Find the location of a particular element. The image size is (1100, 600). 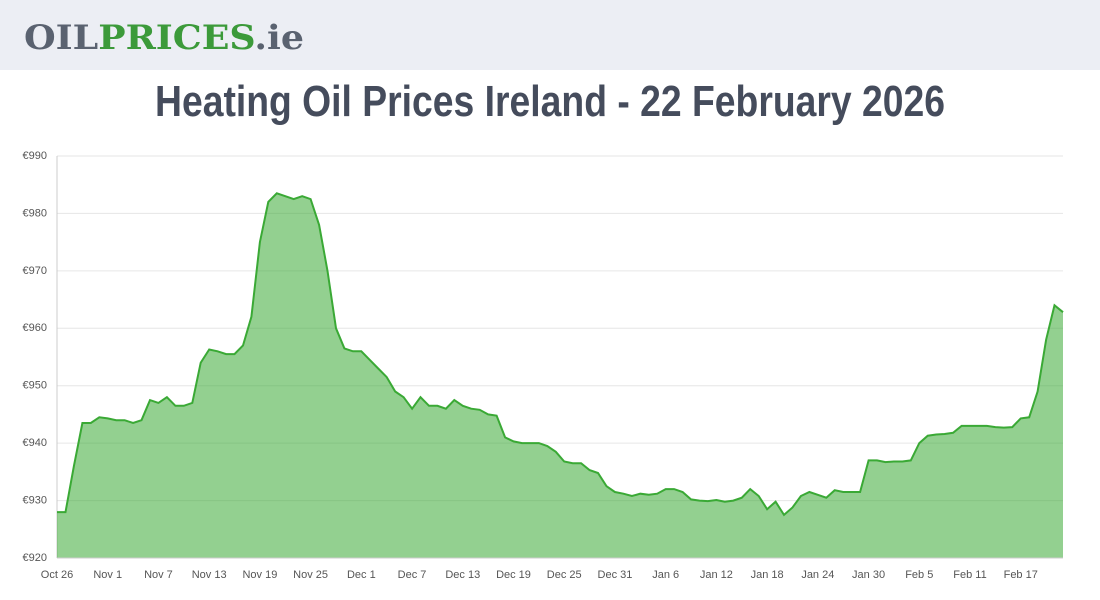

x-tick-label: Jan 18 is located at coordinates (767, 575).